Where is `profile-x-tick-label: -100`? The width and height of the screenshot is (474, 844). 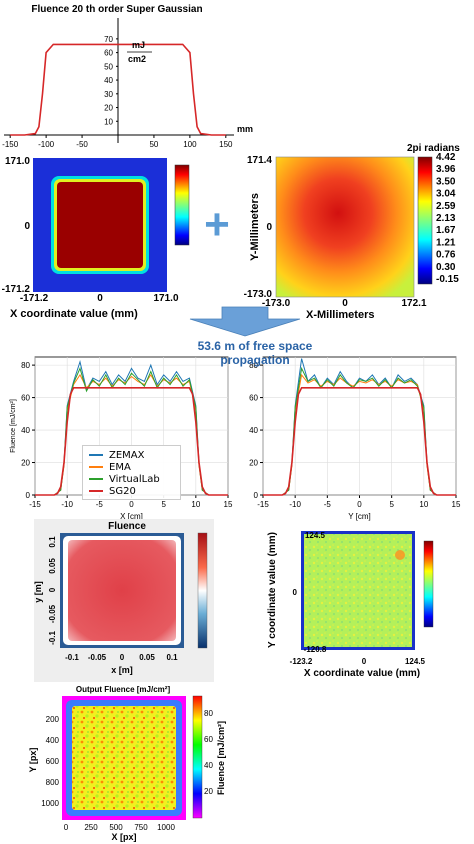 profile-x-tick-label: -100 is located at coordinates (46, 144).